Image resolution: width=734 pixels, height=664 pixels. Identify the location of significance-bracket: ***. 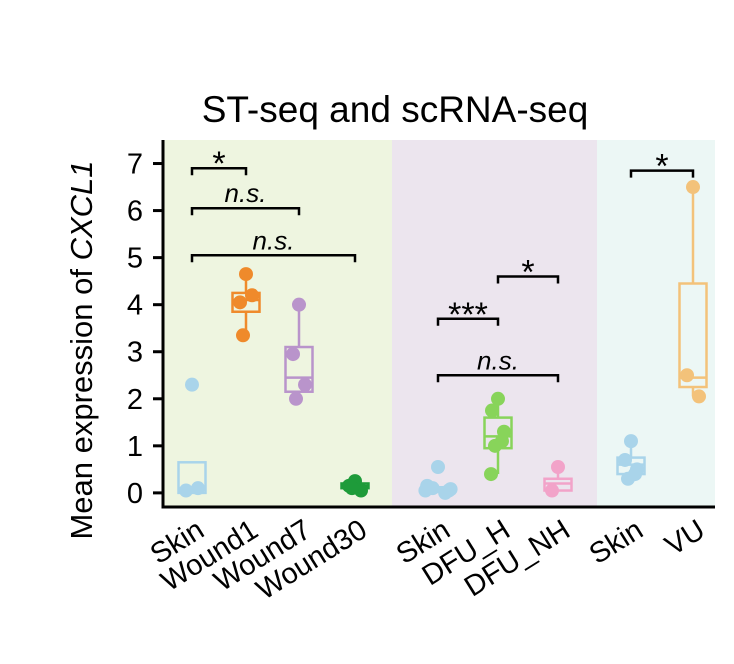
(468, 315).